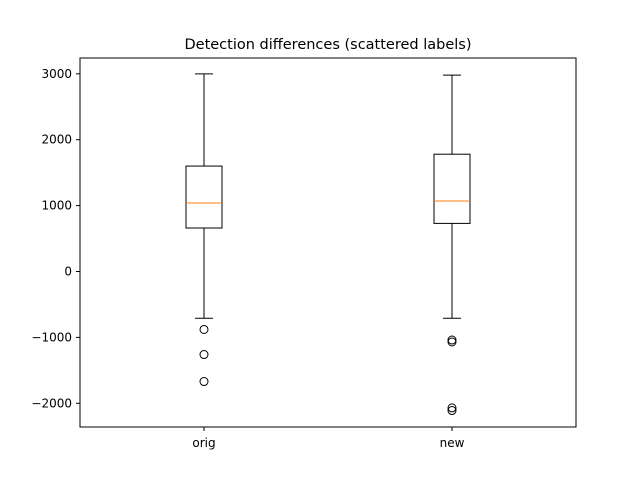 The image size is (640, 480). What do you see at coordinates (327, 45) in the screenshot?
I see `chart-title: Detection differences (scattered labels)` at bounding box center [327, 45].